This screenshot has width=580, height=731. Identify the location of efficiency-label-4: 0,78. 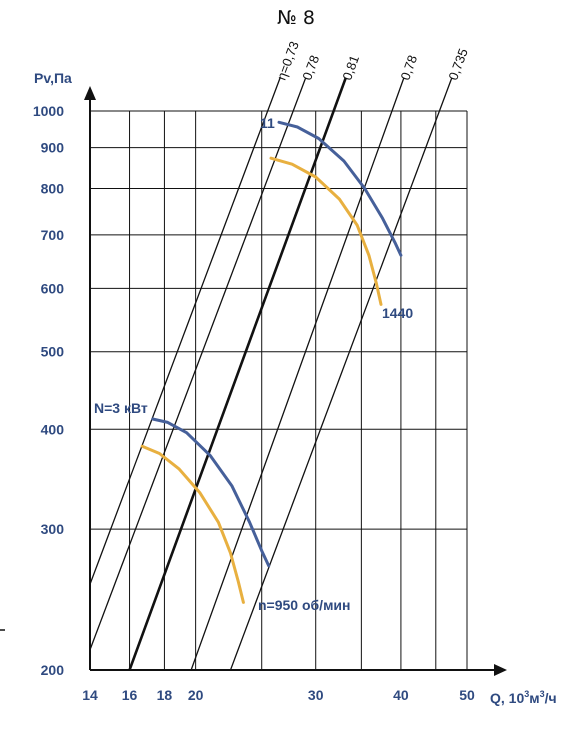
(408, 67).